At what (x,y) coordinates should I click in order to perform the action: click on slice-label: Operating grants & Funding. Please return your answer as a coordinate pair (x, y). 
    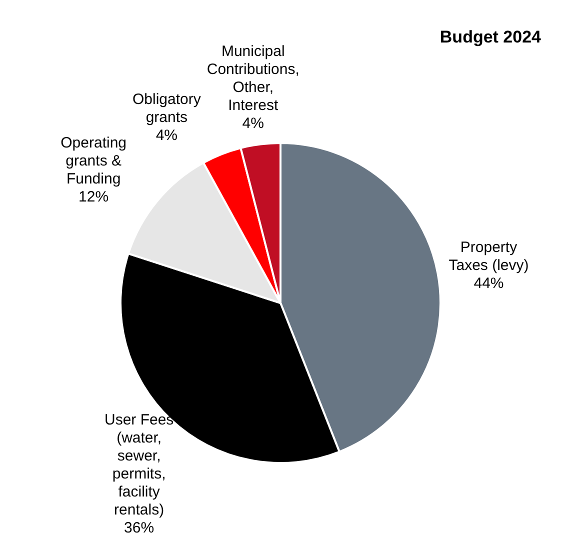
    Looking at the image, I should click on (93, 161).